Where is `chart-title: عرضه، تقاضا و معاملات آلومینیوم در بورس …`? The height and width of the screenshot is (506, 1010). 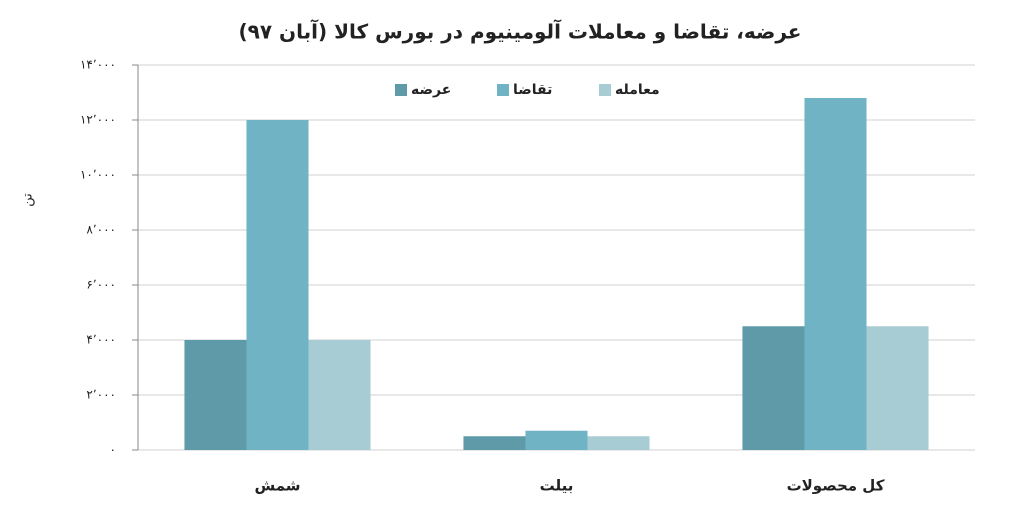
chart-title: عرضه، تقاضا و معاملات آلومینیوم در بورس … is located at coordinates (520, 31).